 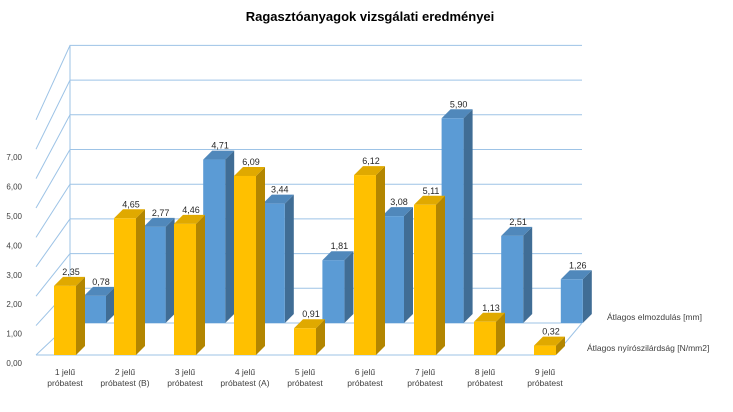 I want to click on data-label: 4,71, so click(x=220, y=146).